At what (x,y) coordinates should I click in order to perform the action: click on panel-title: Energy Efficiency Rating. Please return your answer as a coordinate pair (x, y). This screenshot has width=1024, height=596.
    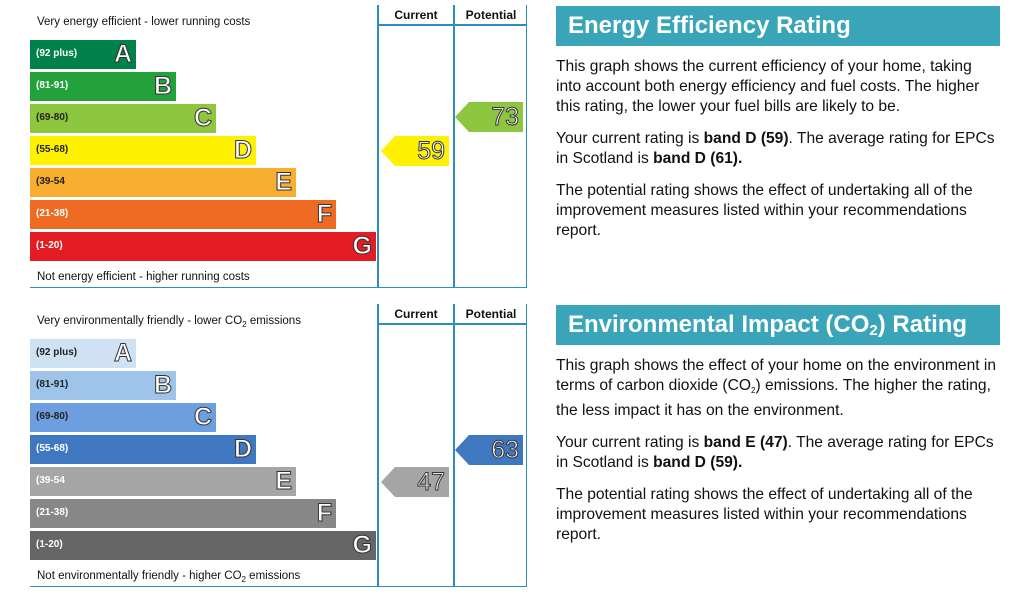
    Looking at the image, I should click on (778, 26).